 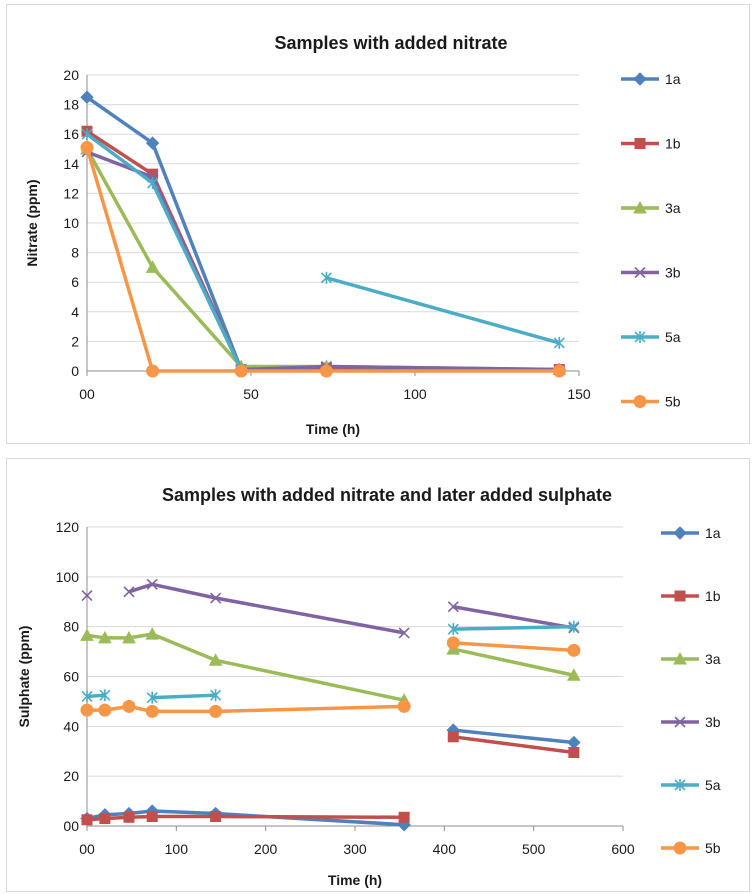 What do you see at coordinates (330, 778) in the screenshot?
I see `series-1b` at bounding box center [330, 778].